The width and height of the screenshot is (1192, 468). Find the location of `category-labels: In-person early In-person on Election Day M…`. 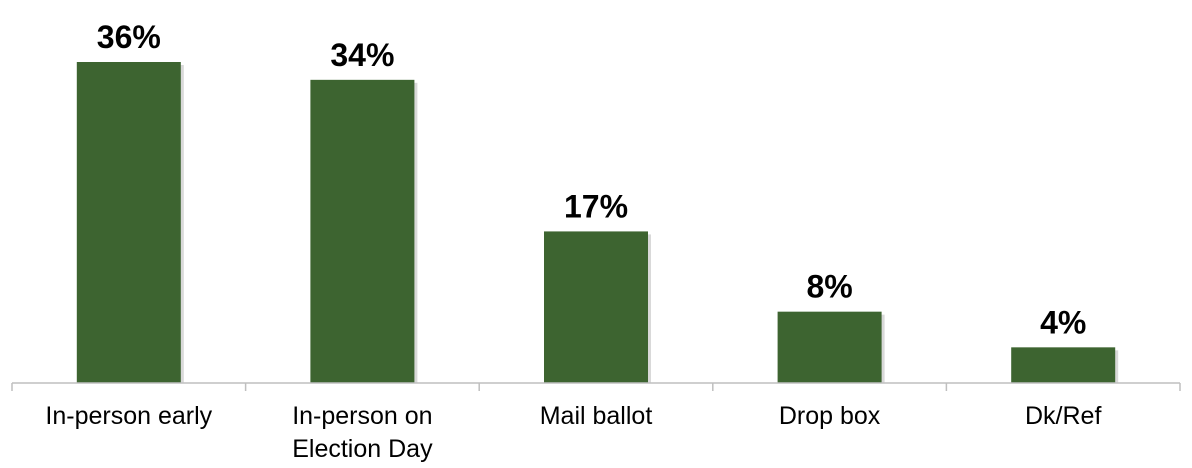

category-labels: In-person early In-person on Election Day M… is located at coordinates (573, 432).